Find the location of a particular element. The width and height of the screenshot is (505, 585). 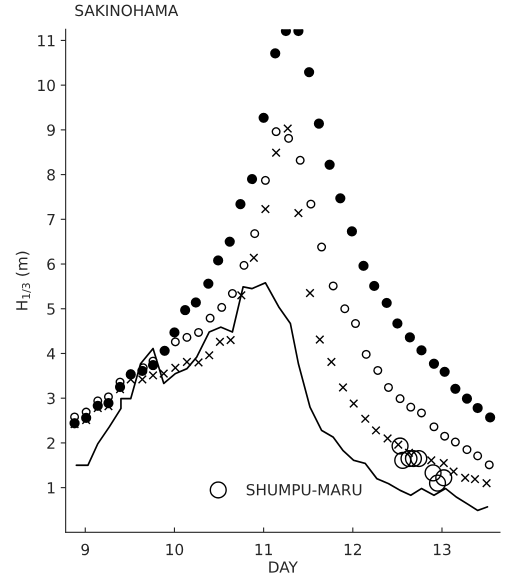

legend-label: SHUMPU-MARU is located at coordinates (304, 490).